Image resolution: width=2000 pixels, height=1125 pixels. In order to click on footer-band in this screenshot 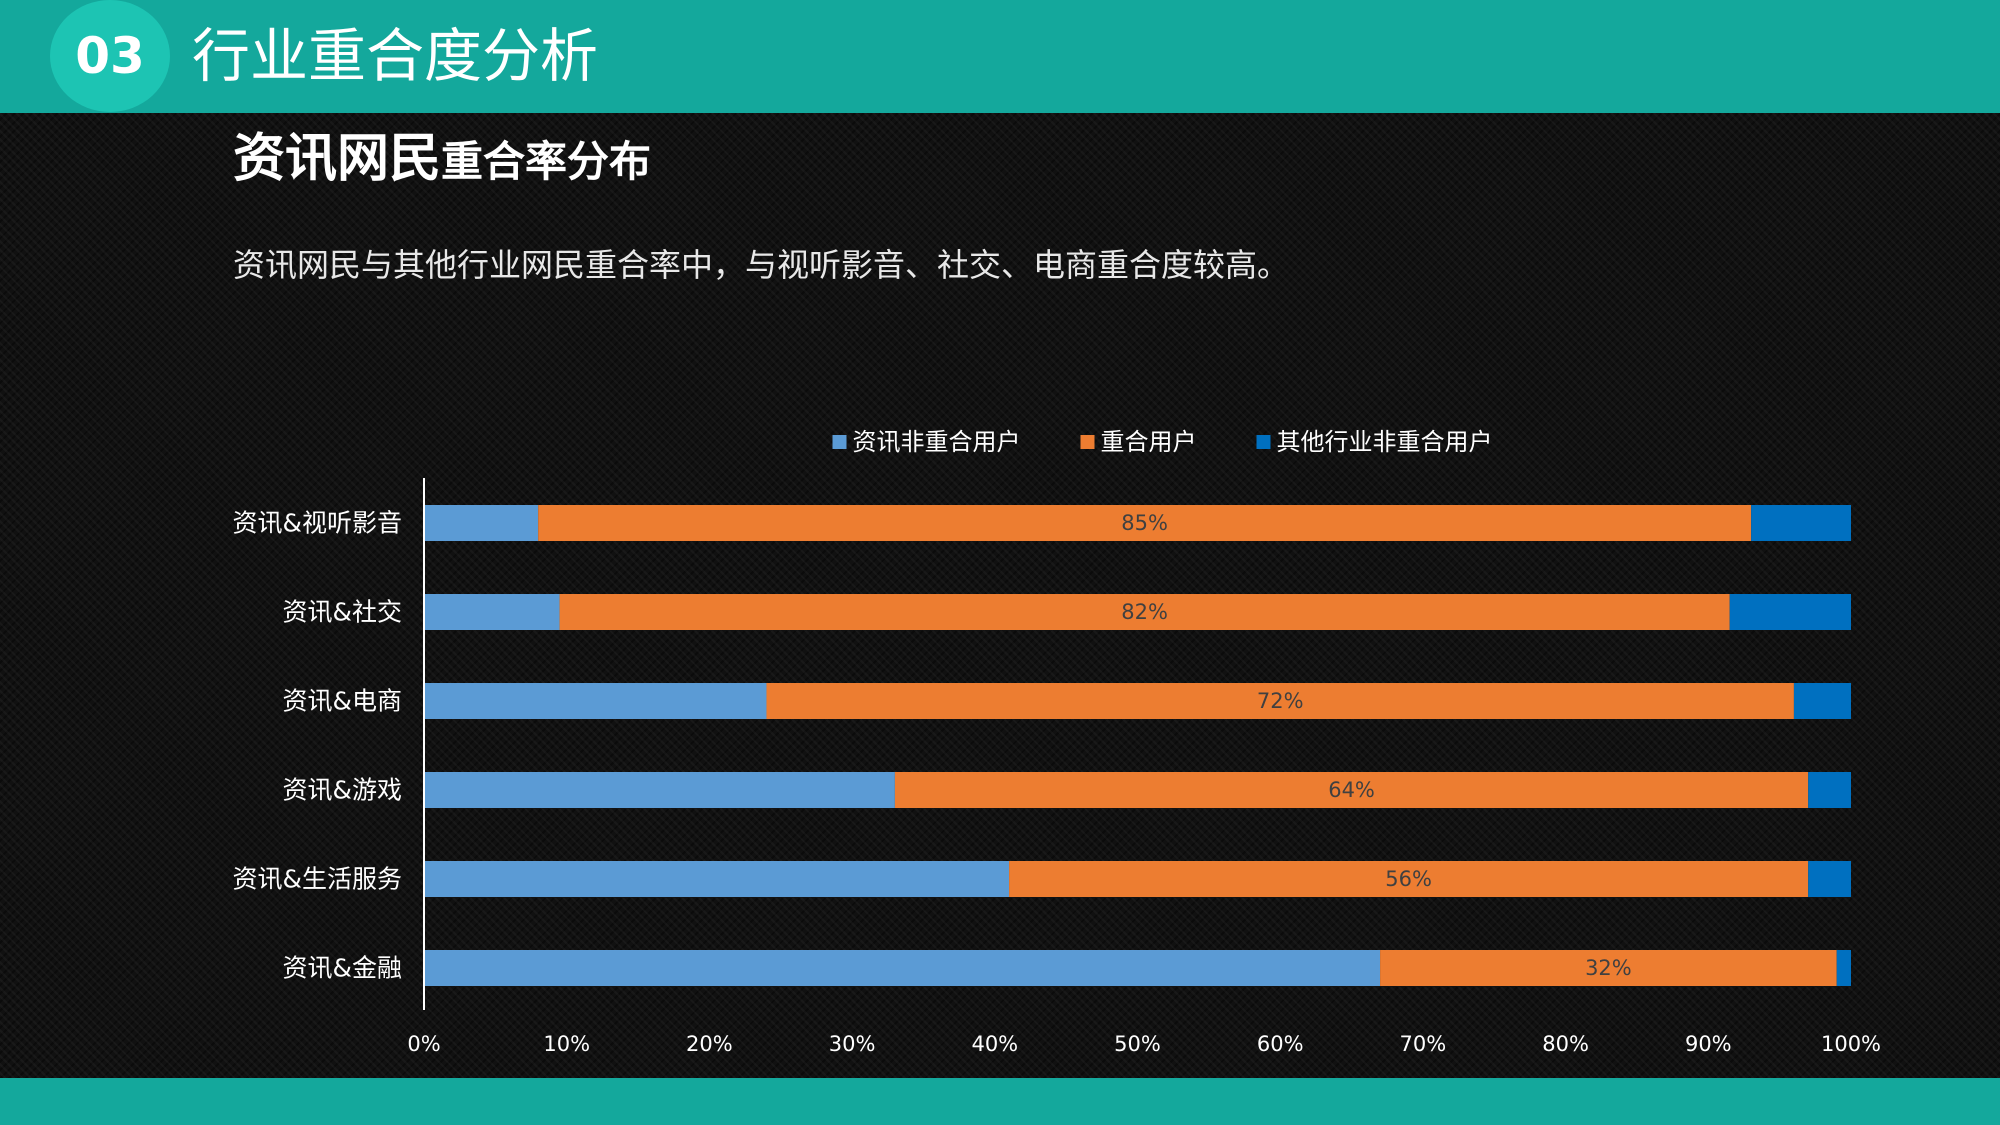, I will do `click(1000, 1101)`.